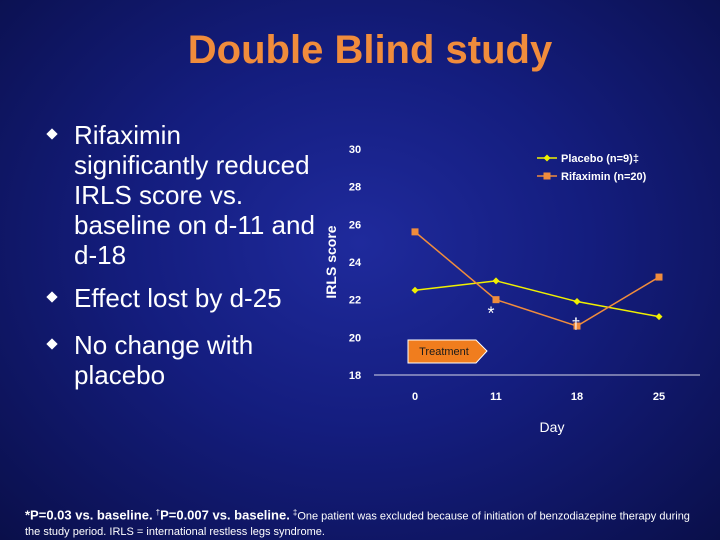 This screenshot has width=720, height=540. What do you see at coordinates (355, 301) in the screenshot?
I see `y-tick-label: 22` at bounding box center [355, 301].